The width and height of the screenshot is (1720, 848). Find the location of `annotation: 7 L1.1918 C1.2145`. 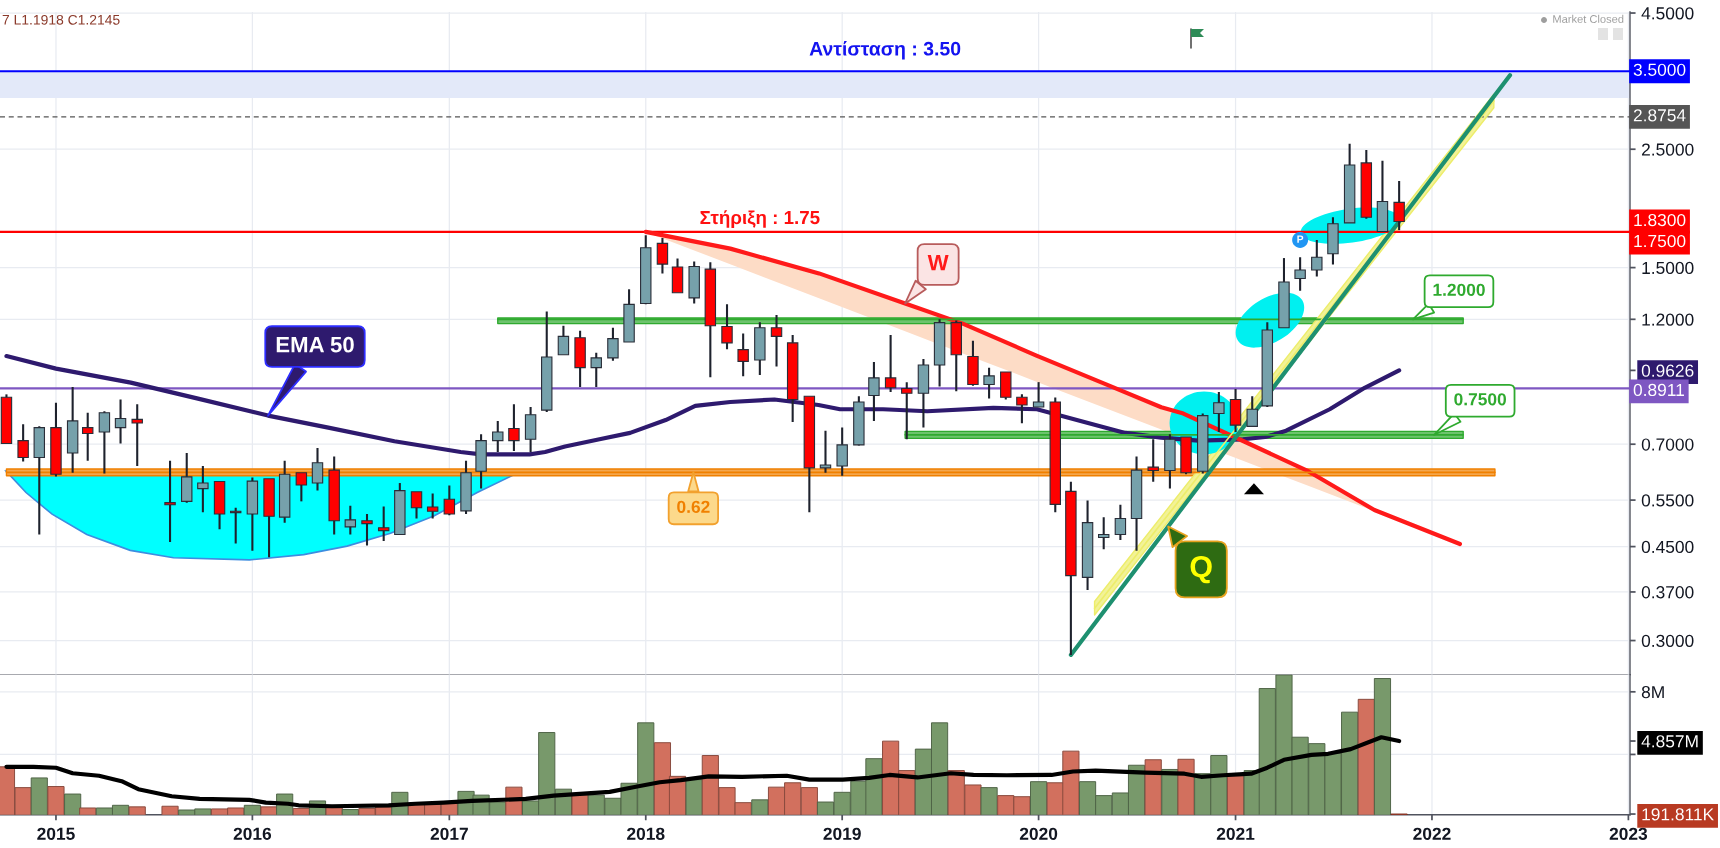

annotation: 7 L1.1918 C1.2145 is located at coordinates (61, 19).